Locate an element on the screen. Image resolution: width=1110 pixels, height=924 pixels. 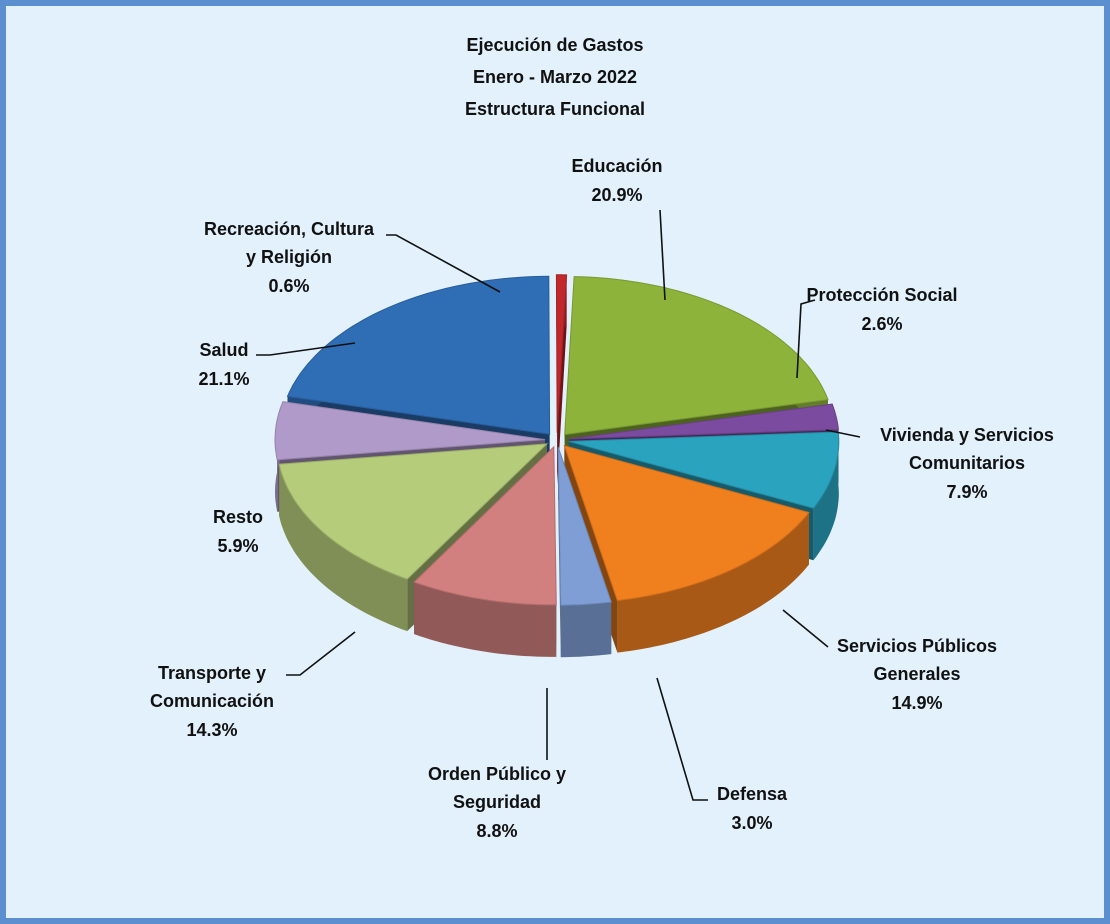
value-label: 21.1% is located at coordinates (223, 379).